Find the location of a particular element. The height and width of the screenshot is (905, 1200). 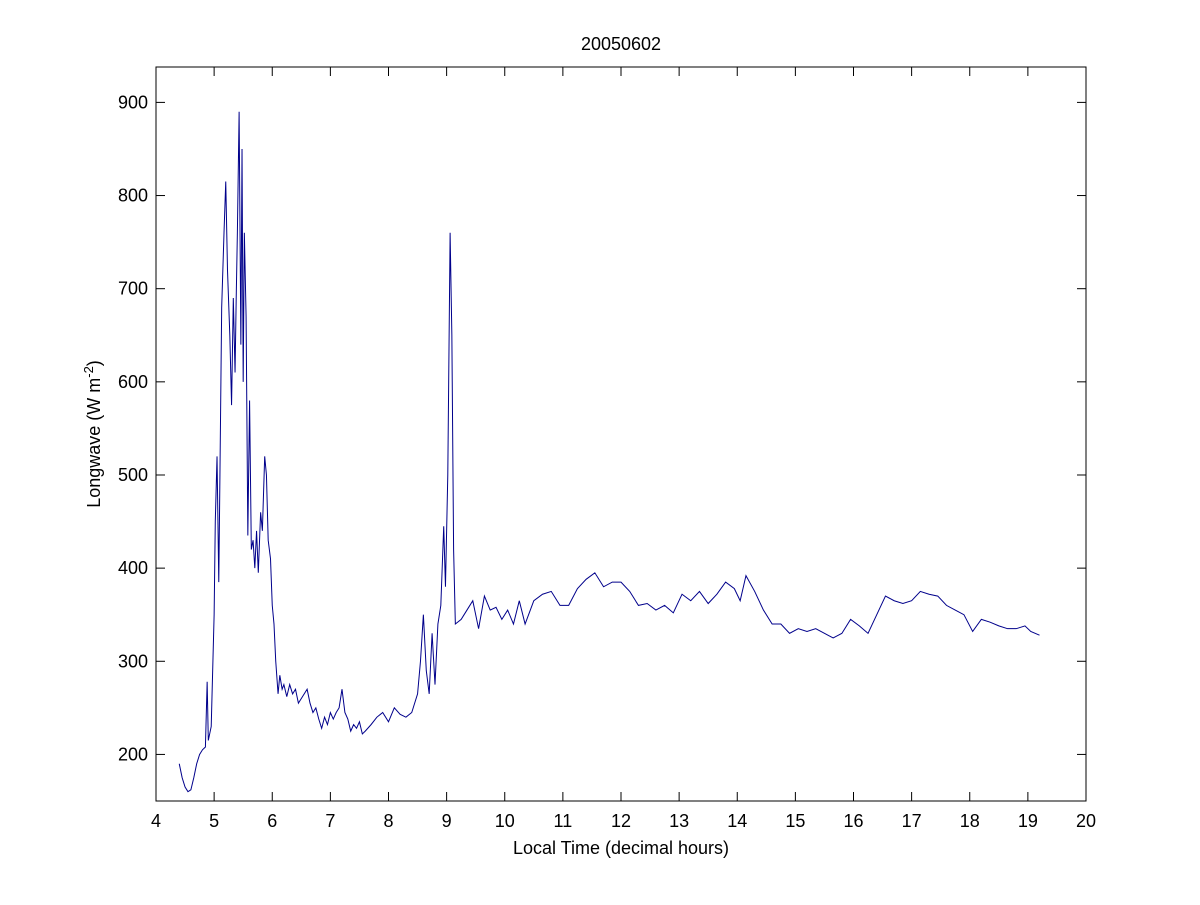

x-tick-label: 17 is located at coordinates (912, 821).